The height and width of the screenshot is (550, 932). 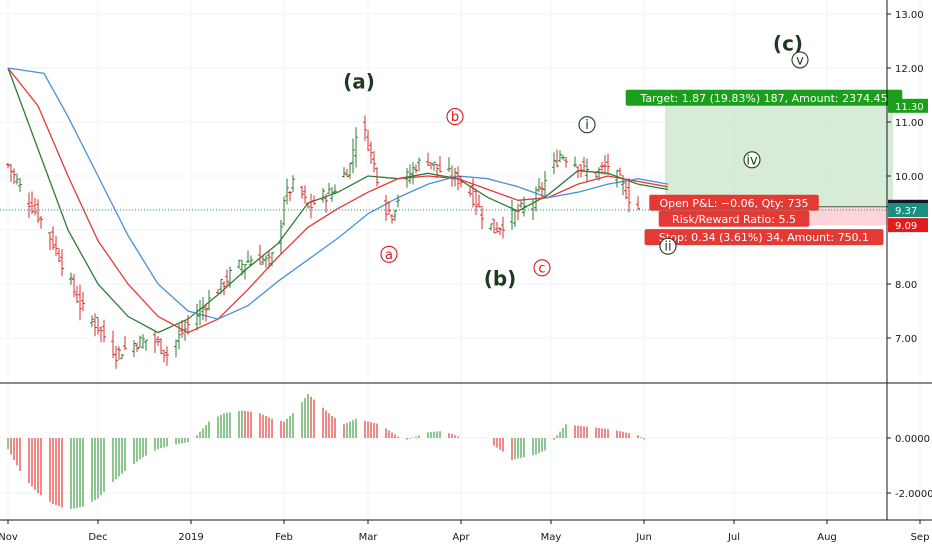 What do you see at coordinates (920, 537) in the screenshot?
I see `time-tick-label: Sep` at bounding box center [920, 537].